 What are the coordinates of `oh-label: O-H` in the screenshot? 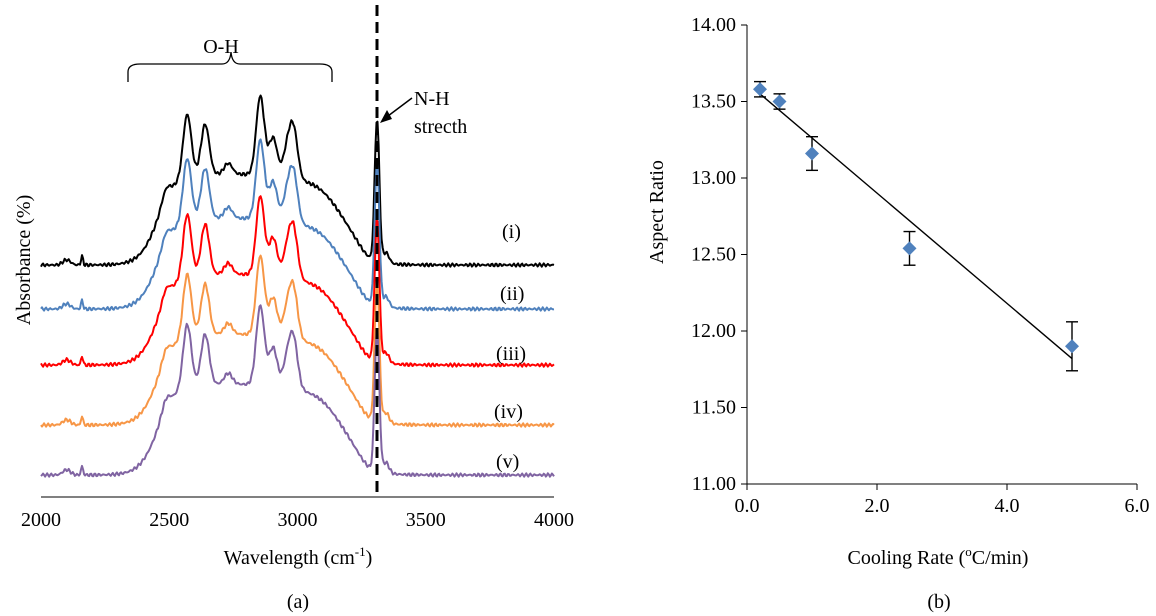 It's located at (221, 47).